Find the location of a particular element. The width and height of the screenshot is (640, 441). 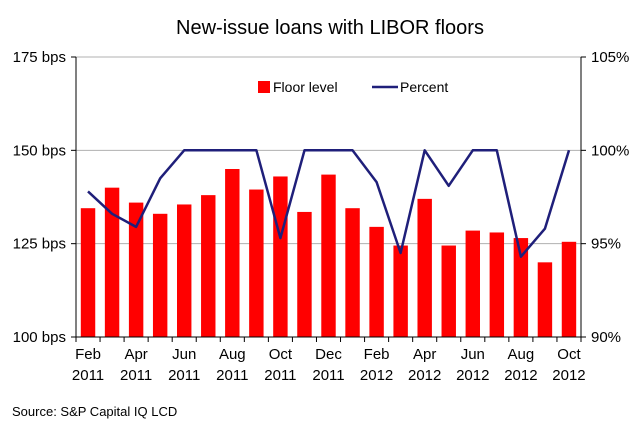

right-axis-tick-label: 100% is located at coordinates (610, 150).